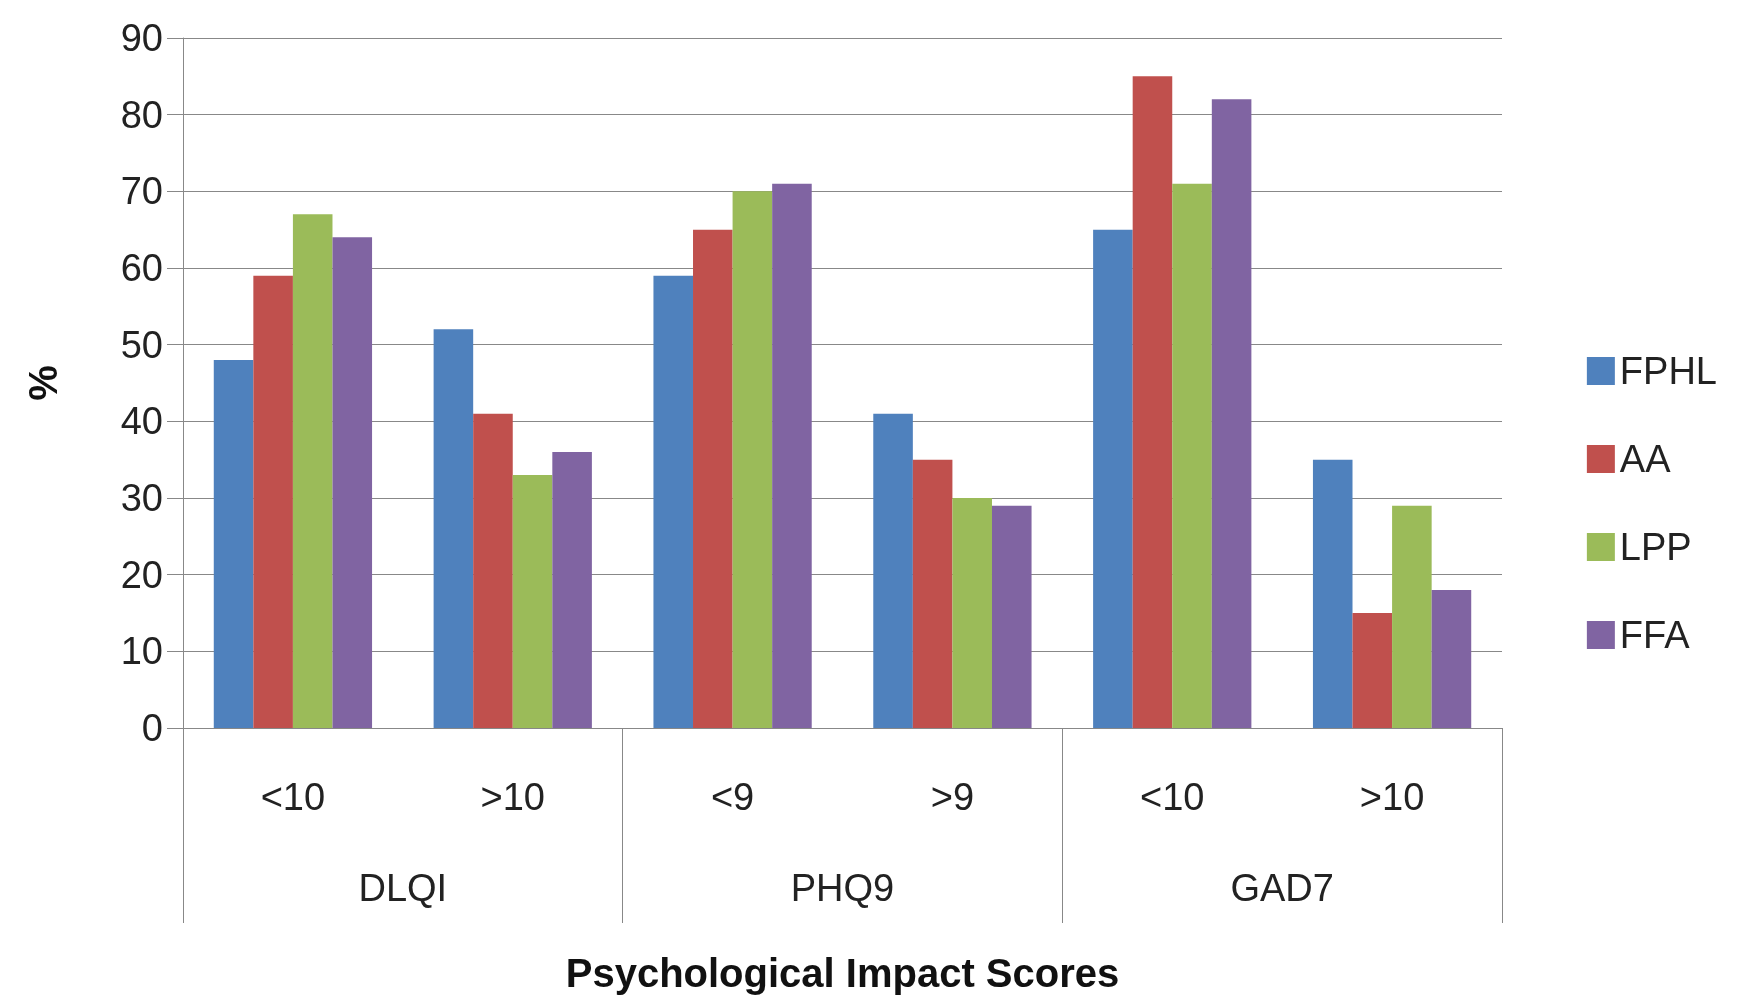  Describe the element at coordinates (141, 574) in the screenshot. I see `y-tick-label: 20` at that location.